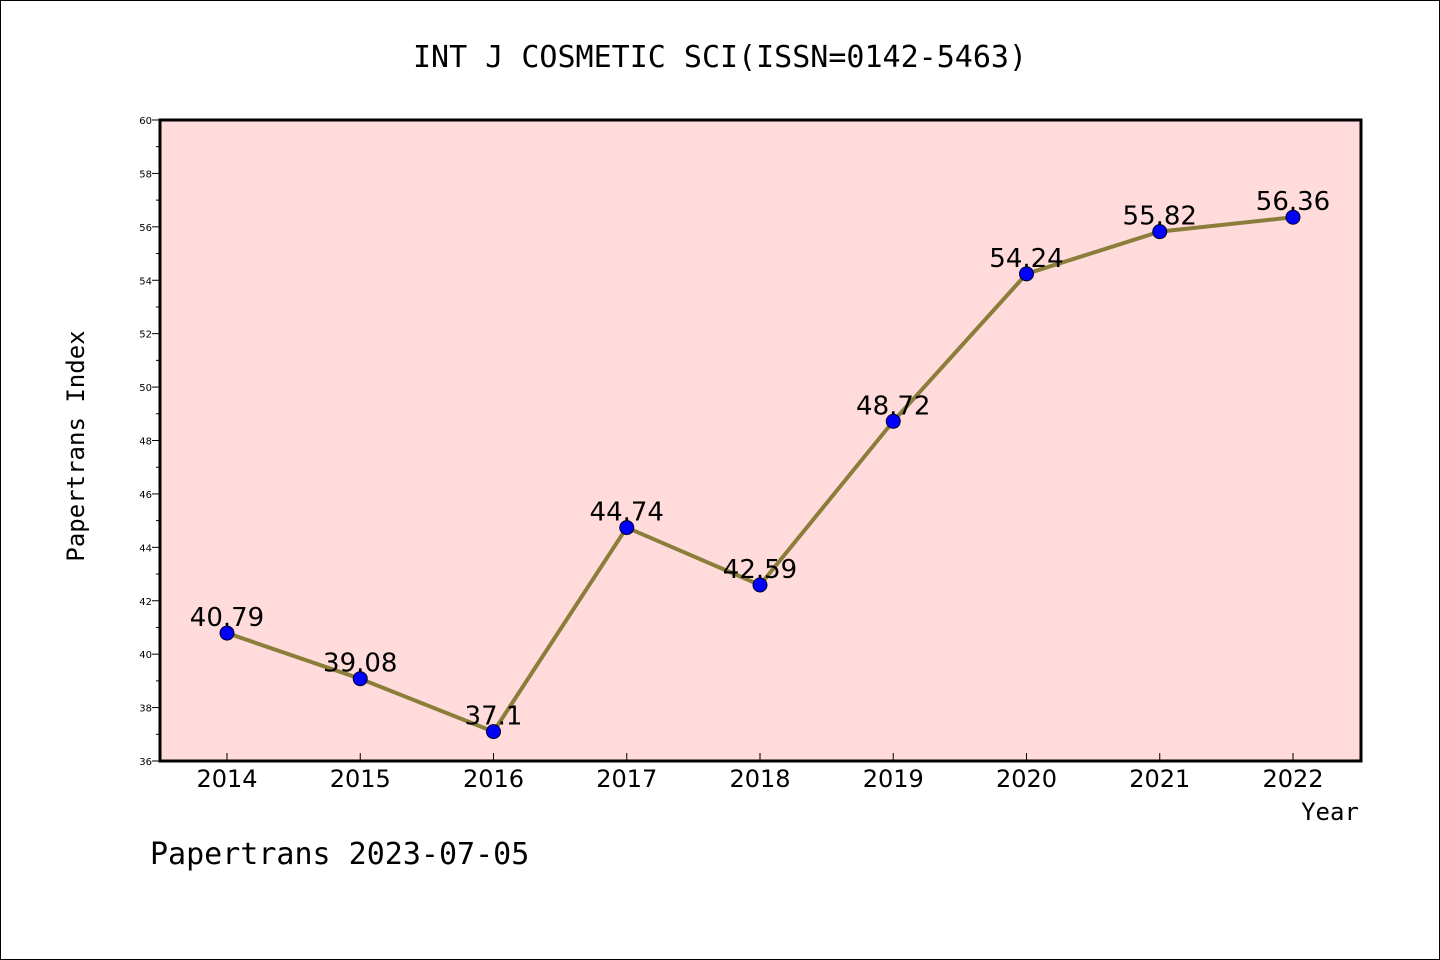 The image size is (1440, 960). I want to click on y-tick-label: 60, so click(145, 121).